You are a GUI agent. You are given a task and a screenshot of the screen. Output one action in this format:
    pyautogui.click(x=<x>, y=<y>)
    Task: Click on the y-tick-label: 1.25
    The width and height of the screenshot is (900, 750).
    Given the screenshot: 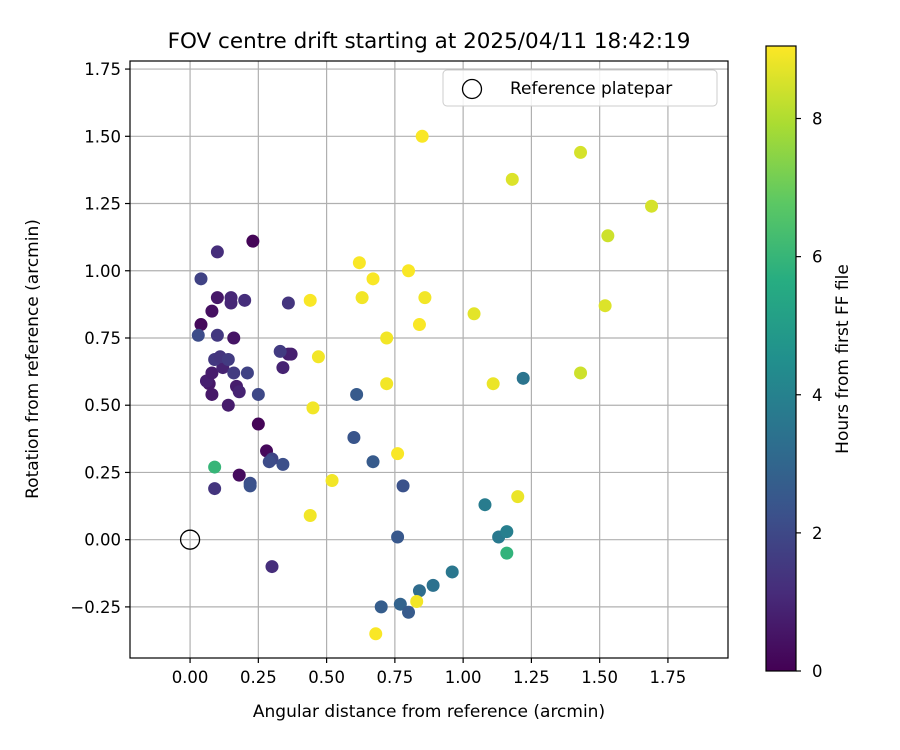 What is the action you would take?
    pyautogui.click(x=102, y=204)
    